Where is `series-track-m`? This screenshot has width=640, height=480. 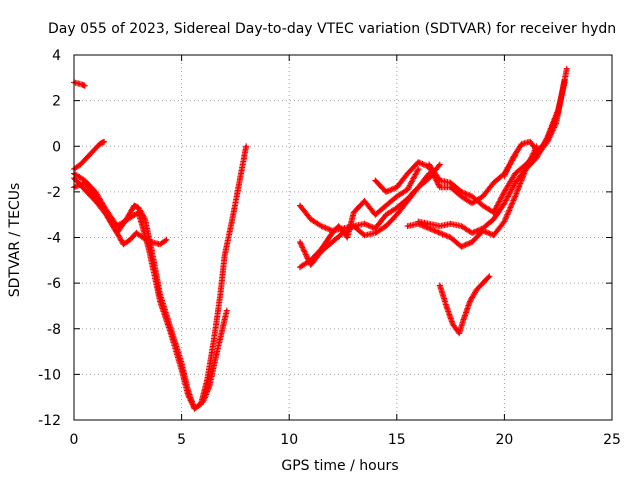
series-track-m is located at coordinates (534, 128).